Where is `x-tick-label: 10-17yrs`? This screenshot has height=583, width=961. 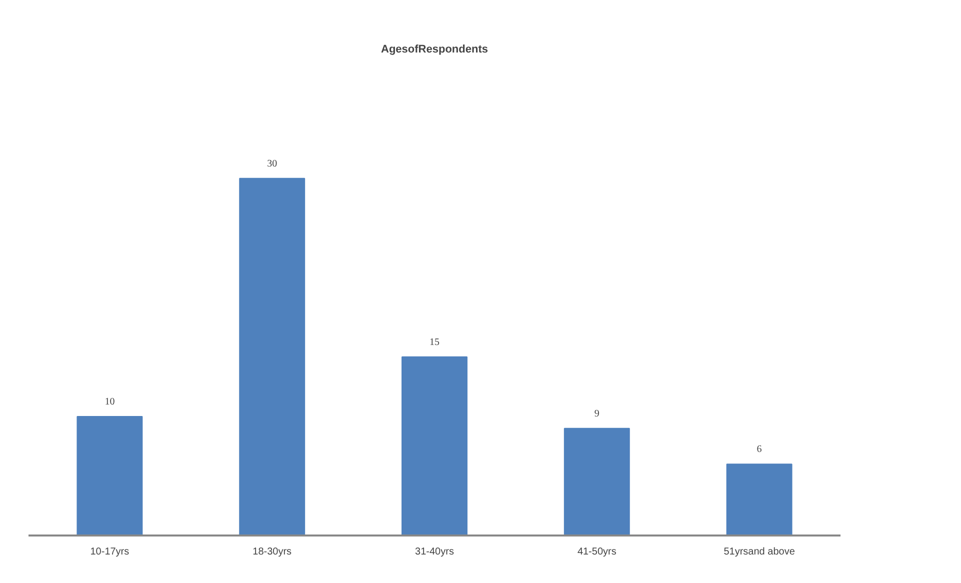
x-tick-label: 10-17yrs is located at coordinates (110, 552).